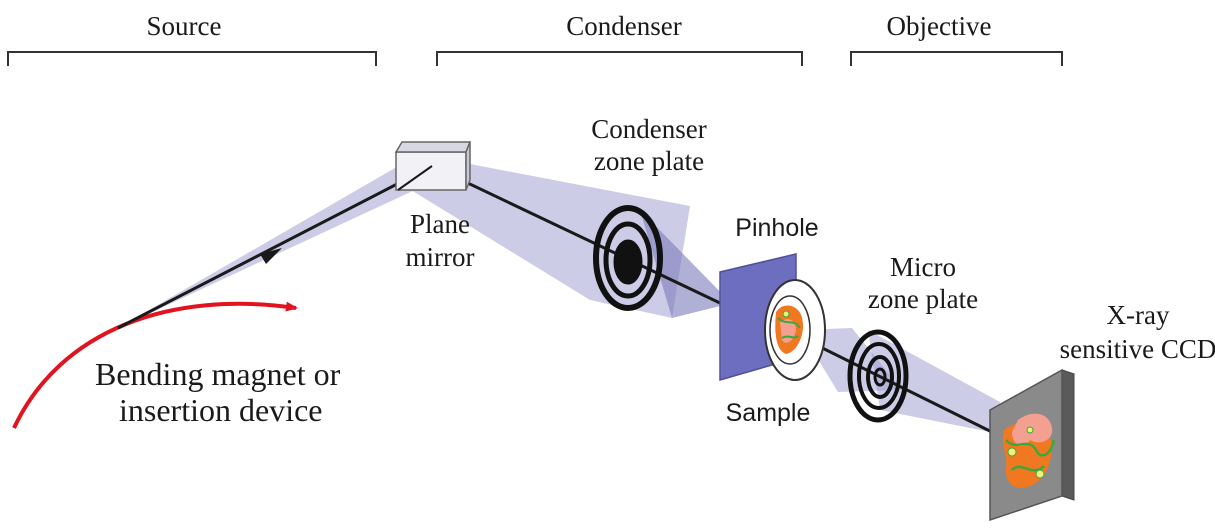  Describe the element at coordinates (649, 161) in the screenshot. I see `label-condenser-zp-line2: zone plate` at that location.